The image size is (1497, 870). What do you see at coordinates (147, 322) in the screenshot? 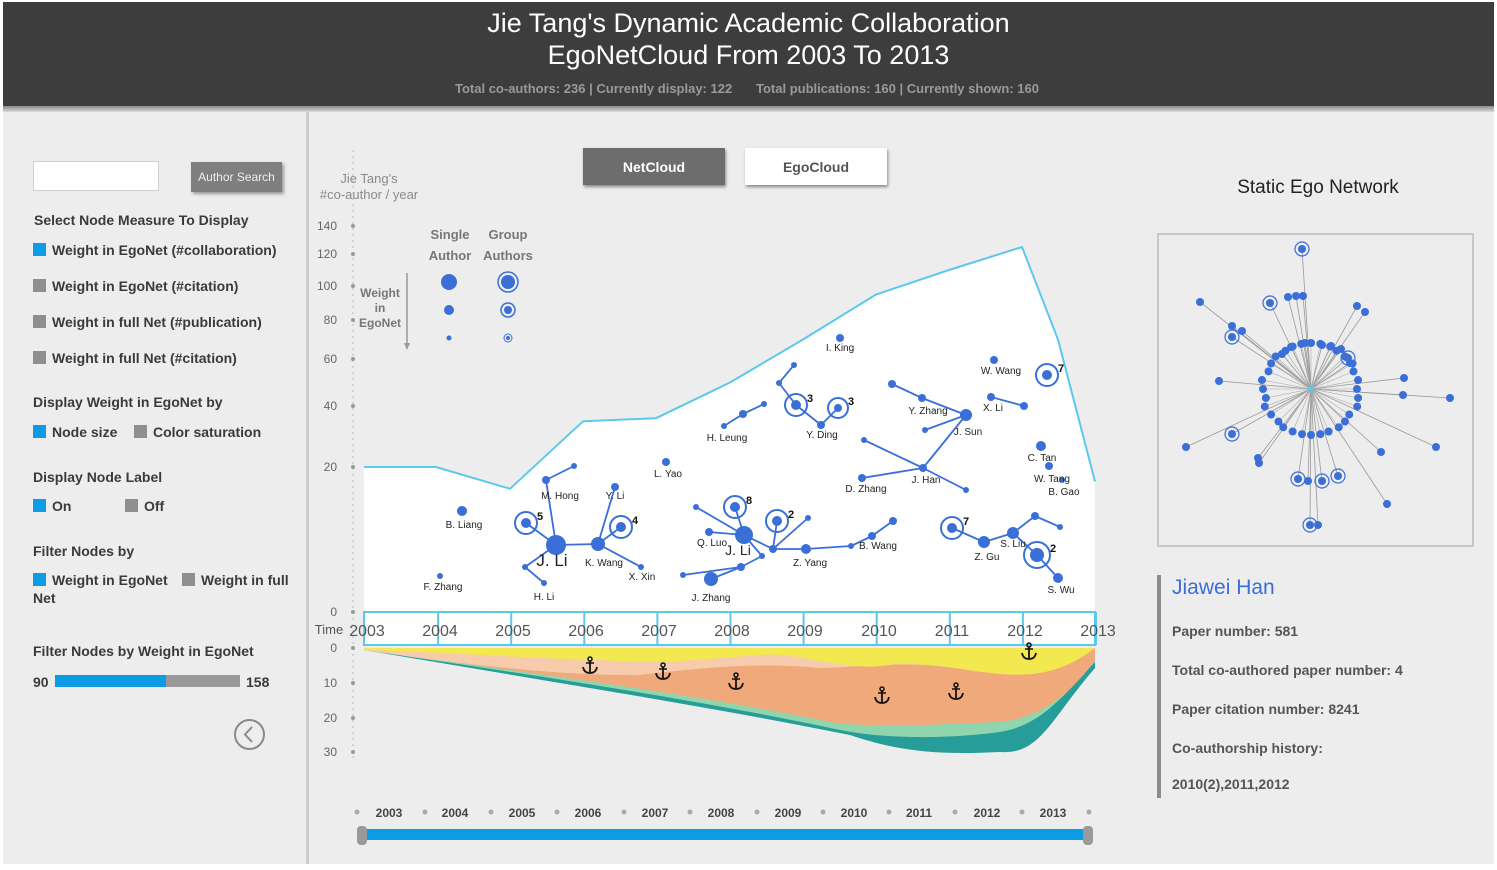
I see `measure-option-full-publication: Weight in full Net (#publication)` at bounding box center [147, 322].